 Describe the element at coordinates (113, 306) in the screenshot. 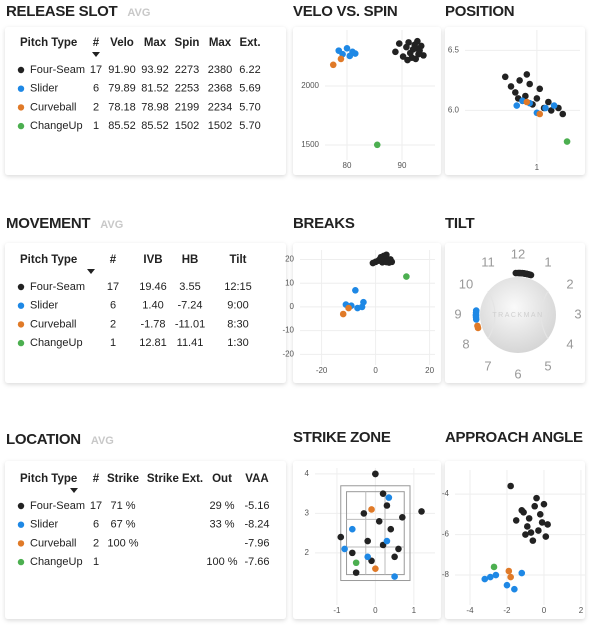

I see `table-cell: 6` at that location.